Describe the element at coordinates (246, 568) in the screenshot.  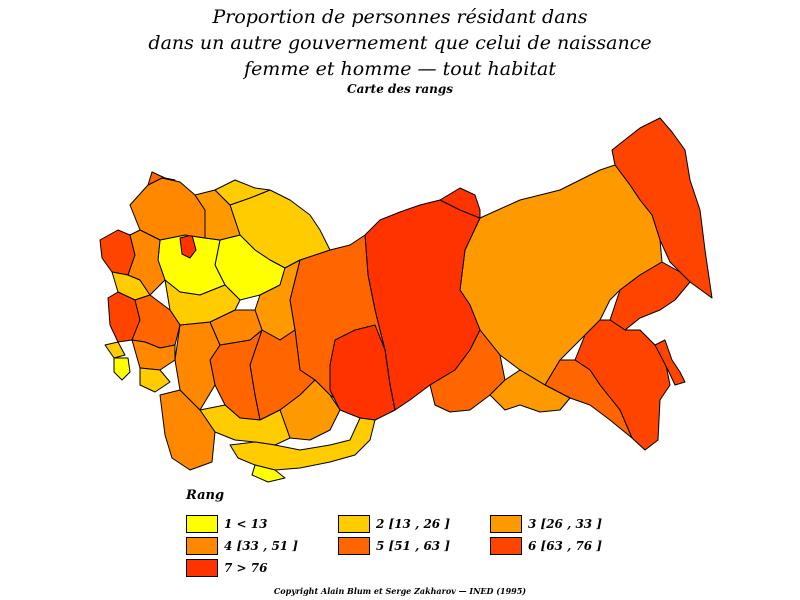
I see `legend-label-rank-7: 7 > 76` at that location.